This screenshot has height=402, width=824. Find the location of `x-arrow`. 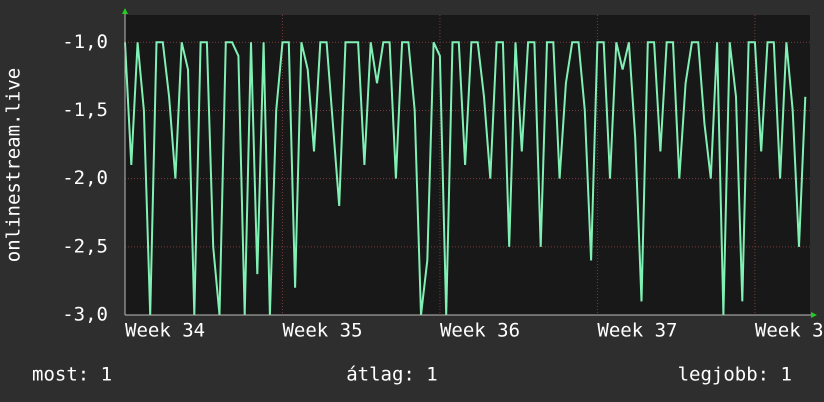

x-arrow is located at coordinates (814, 315).